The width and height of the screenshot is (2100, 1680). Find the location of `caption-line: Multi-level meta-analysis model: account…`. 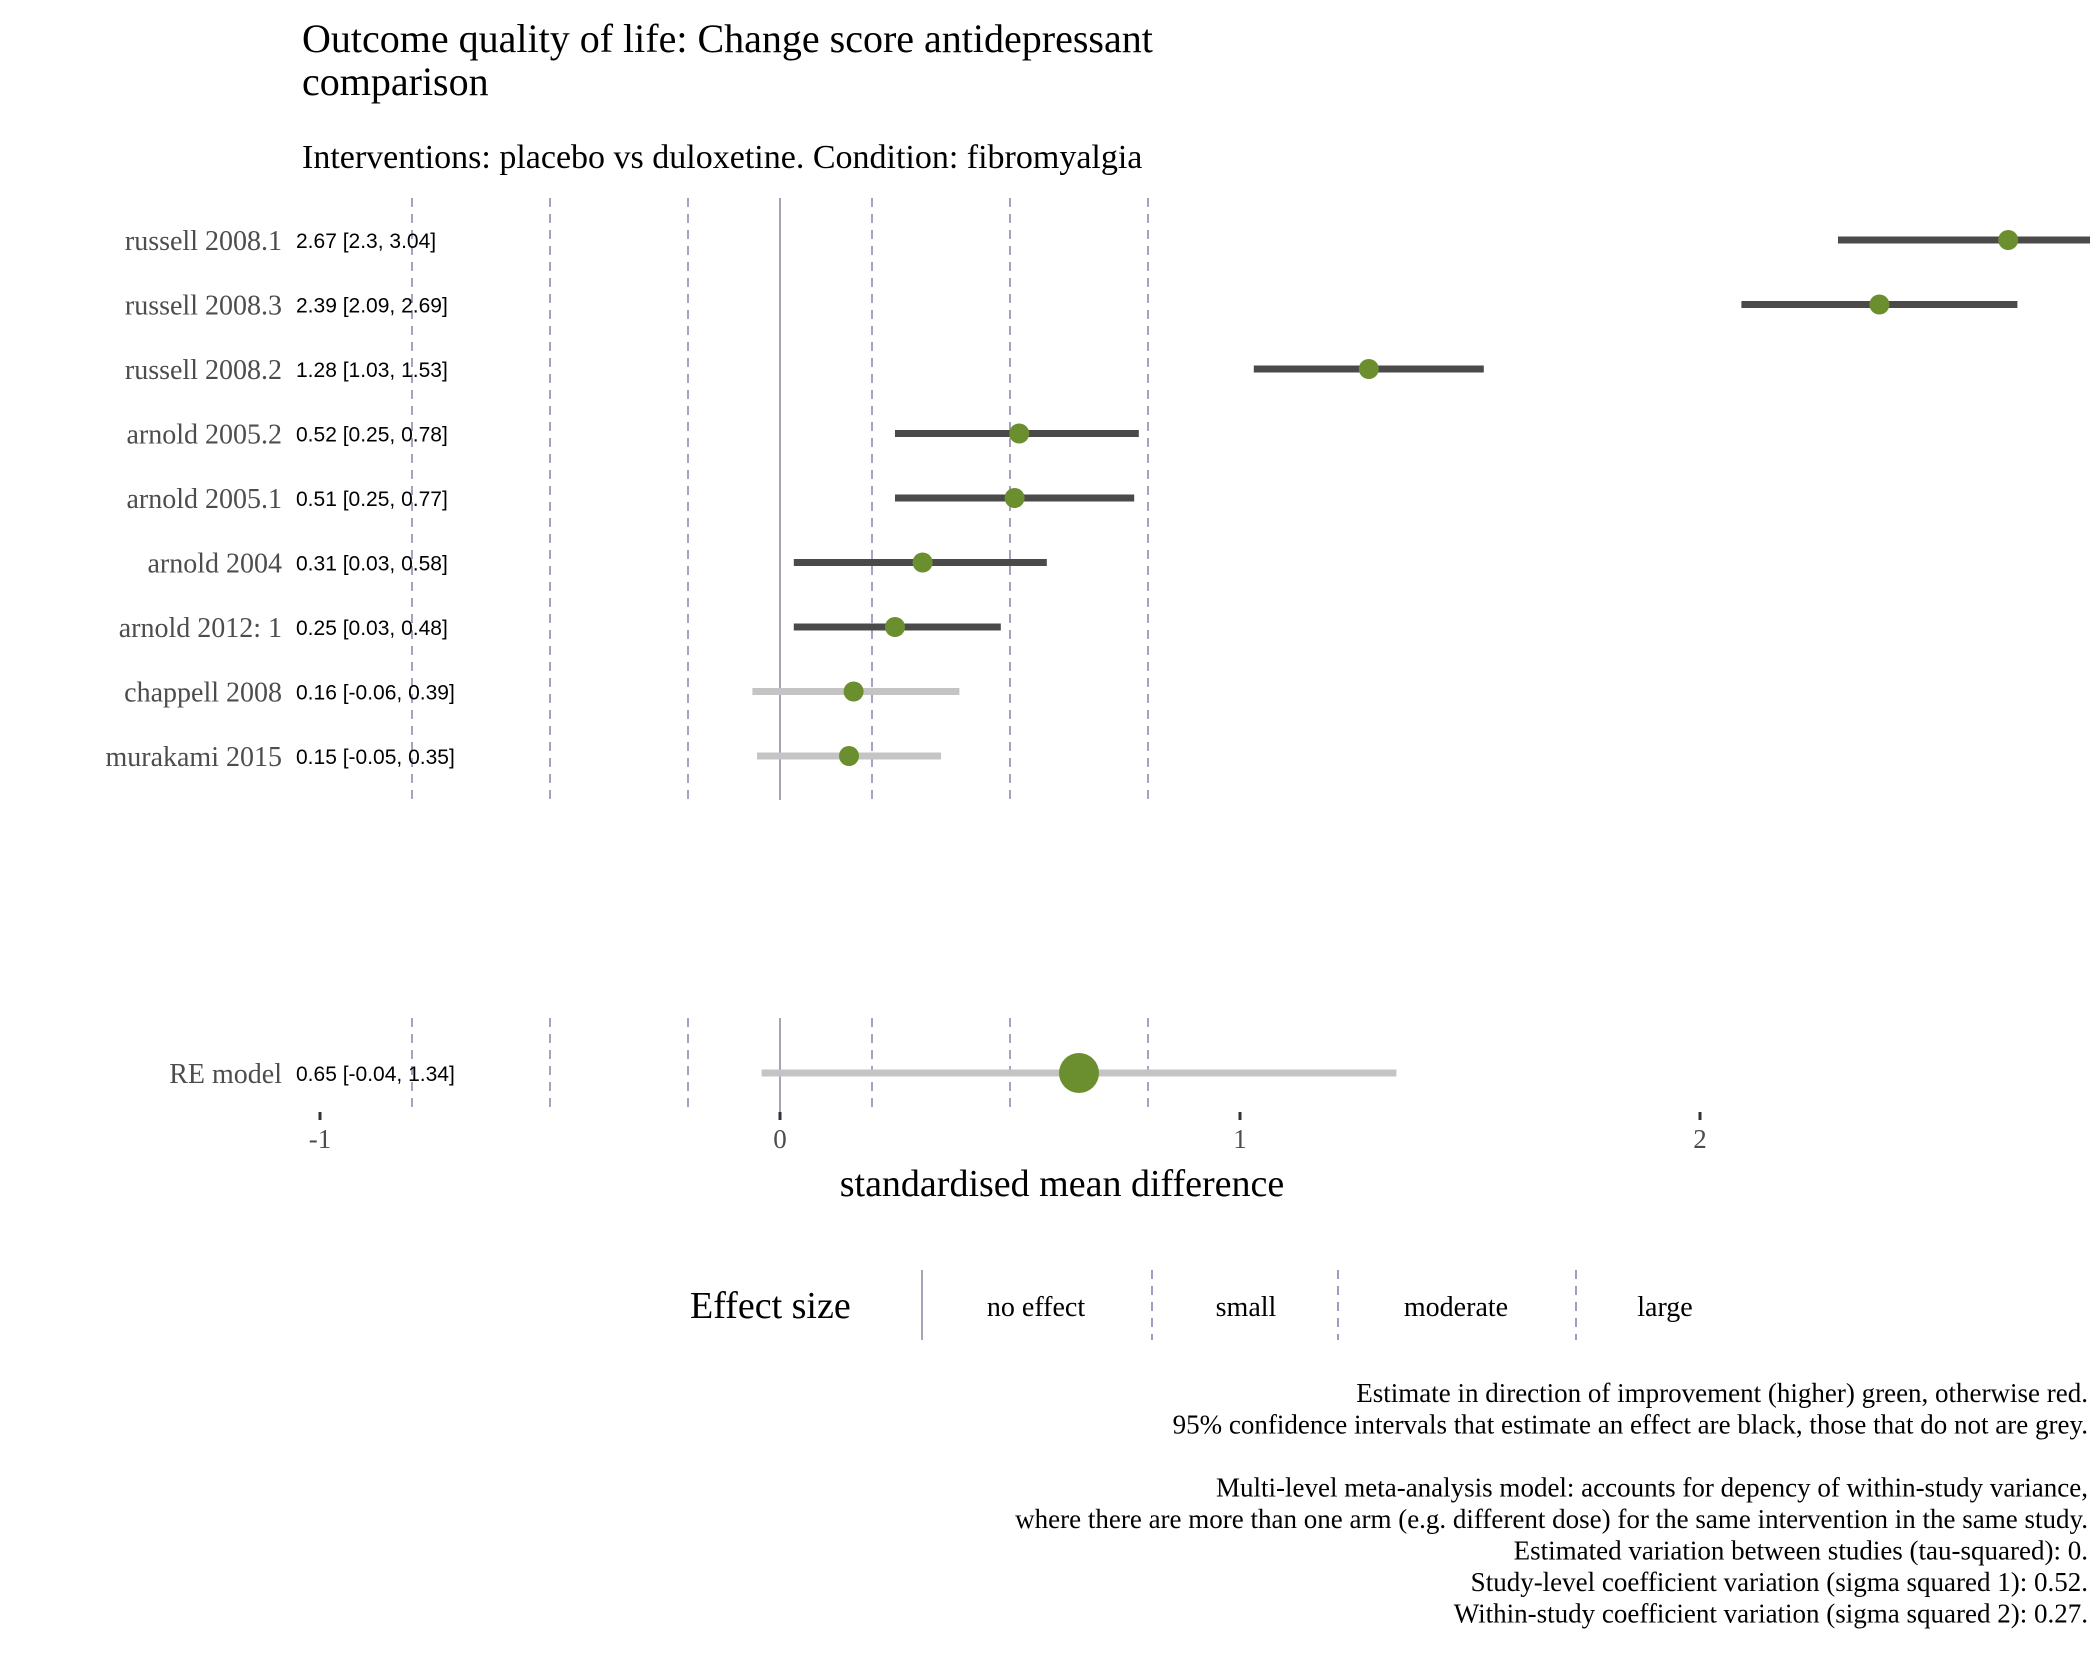

caption-line: Multi-level meta-analysis model: account… is located at coordinates (1652, 1488).